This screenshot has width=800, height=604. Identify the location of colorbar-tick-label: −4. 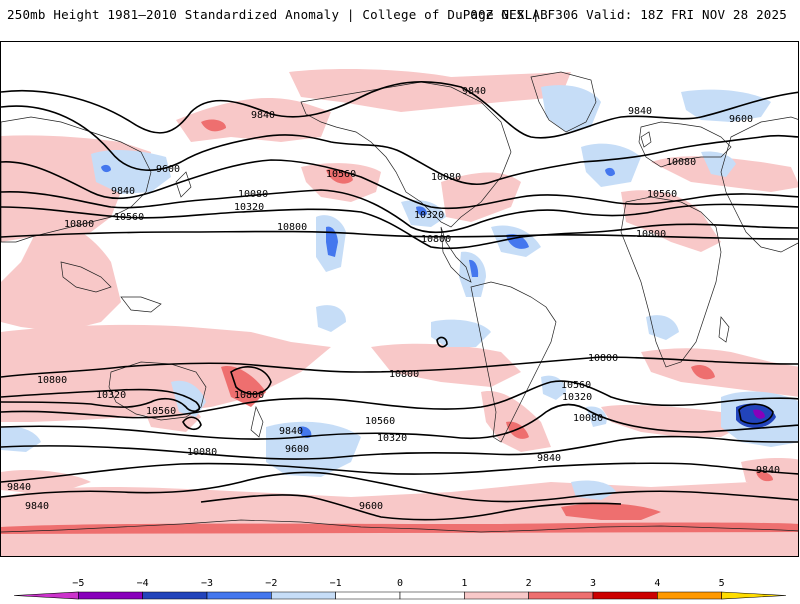
(143, 583).